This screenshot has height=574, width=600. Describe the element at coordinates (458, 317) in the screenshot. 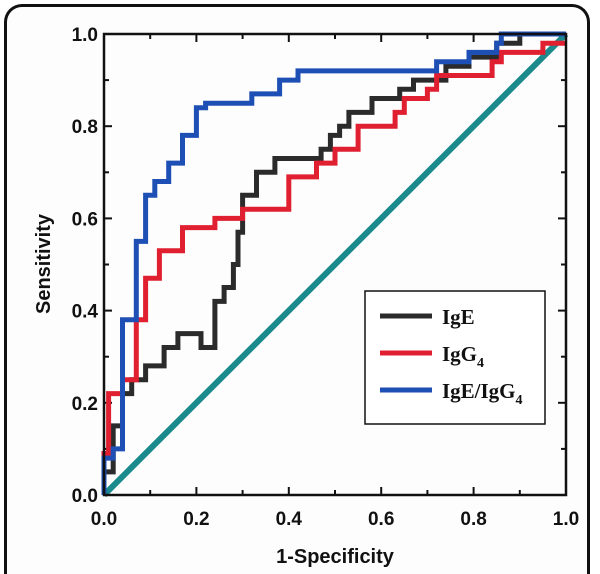

I see `legend-label: IgE` at that location.